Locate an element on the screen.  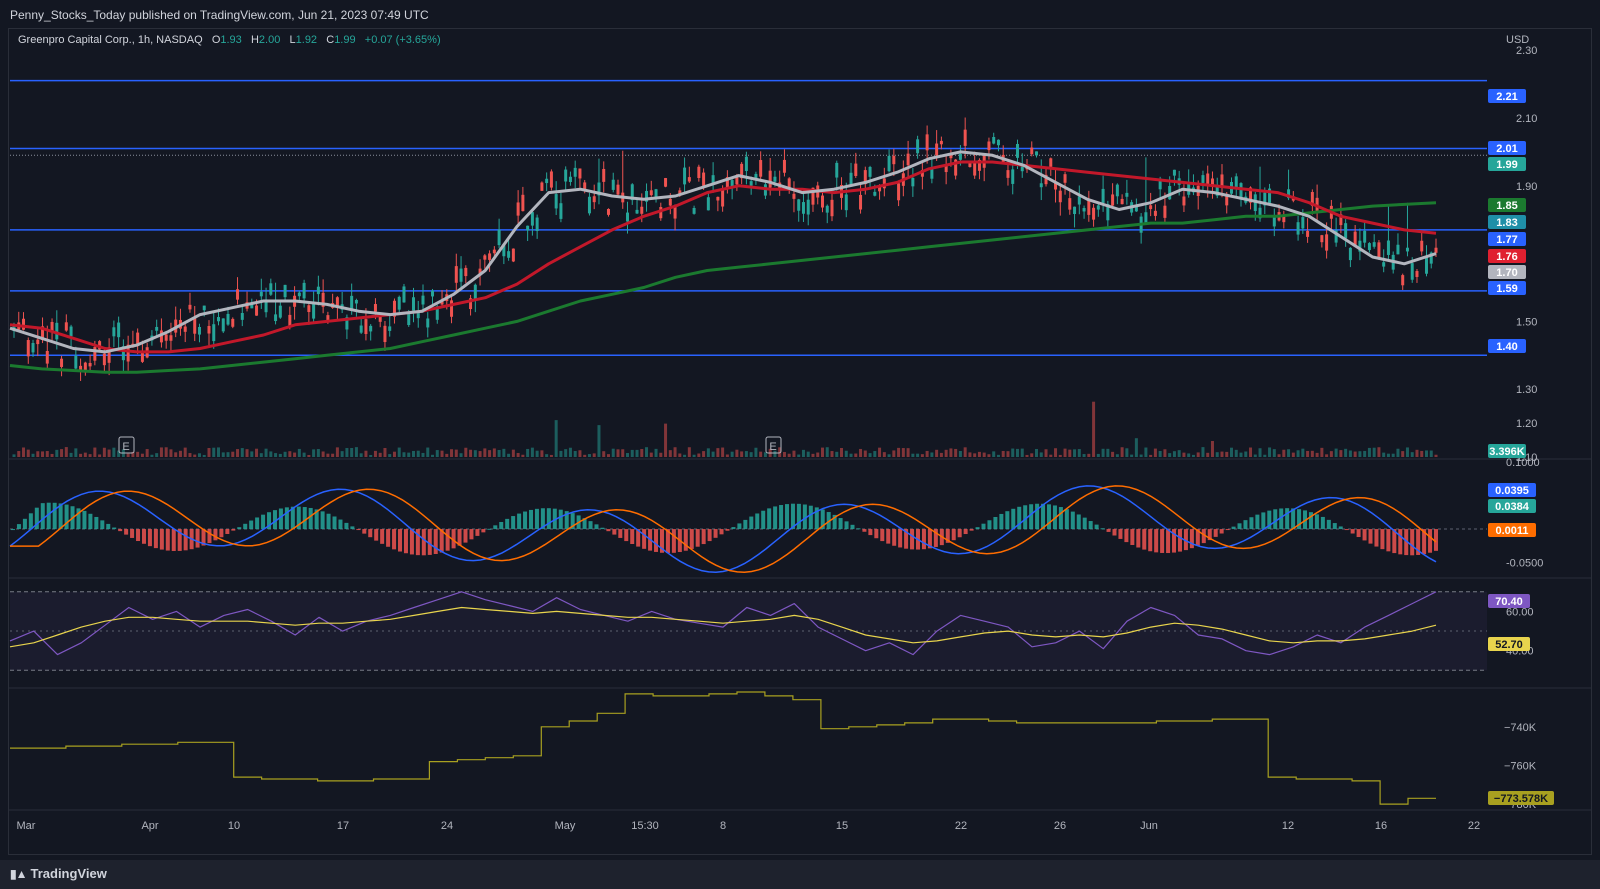
rsi-ma-value-tag is located at coordinates (1509, 644).